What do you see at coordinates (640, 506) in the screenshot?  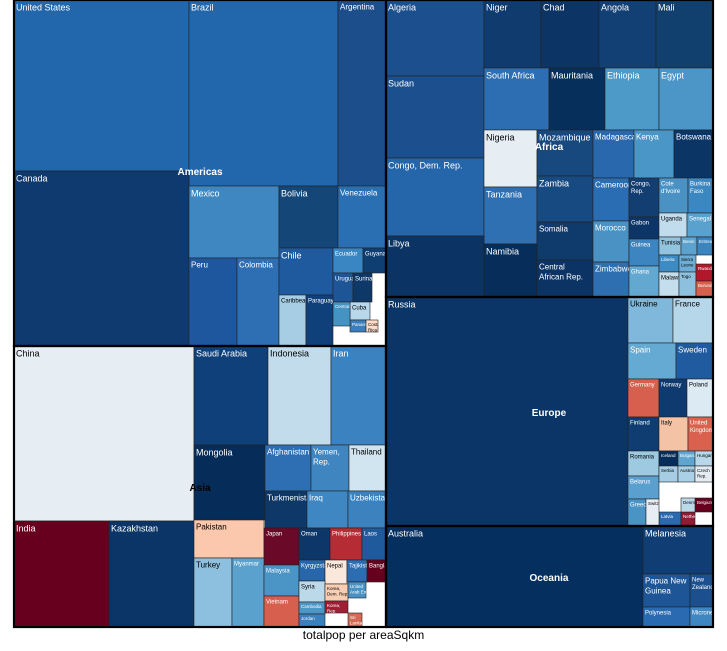 I see `tile-label-greece: Greece` at bounding box center [640, 506].